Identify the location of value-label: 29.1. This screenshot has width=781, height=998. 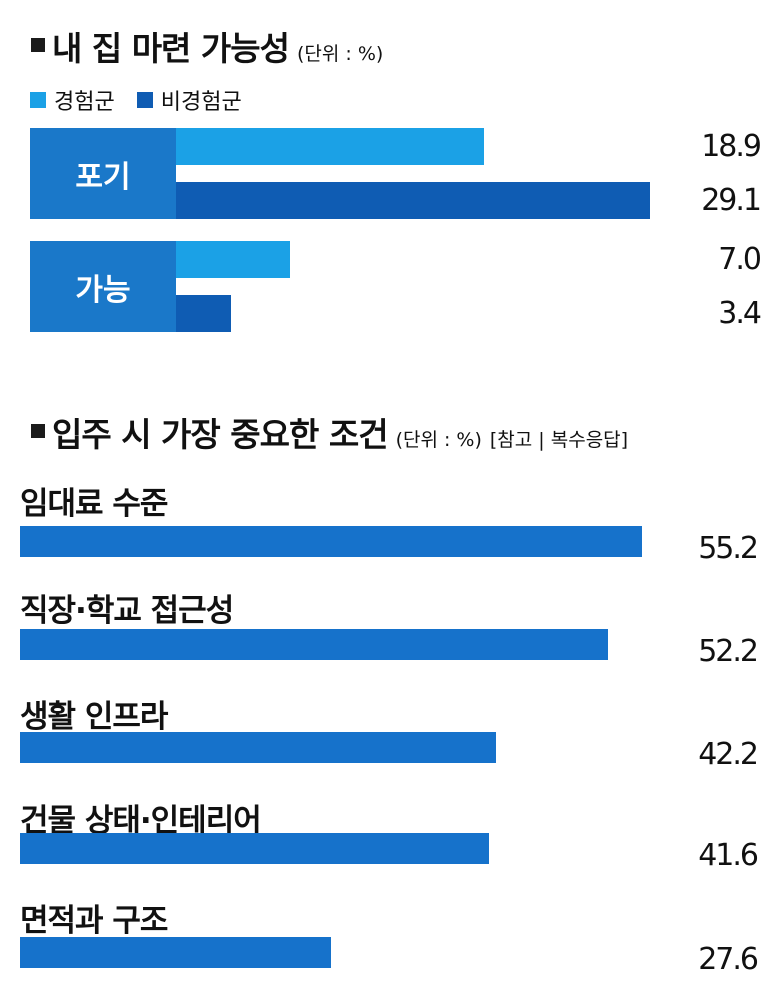
(731, 200).